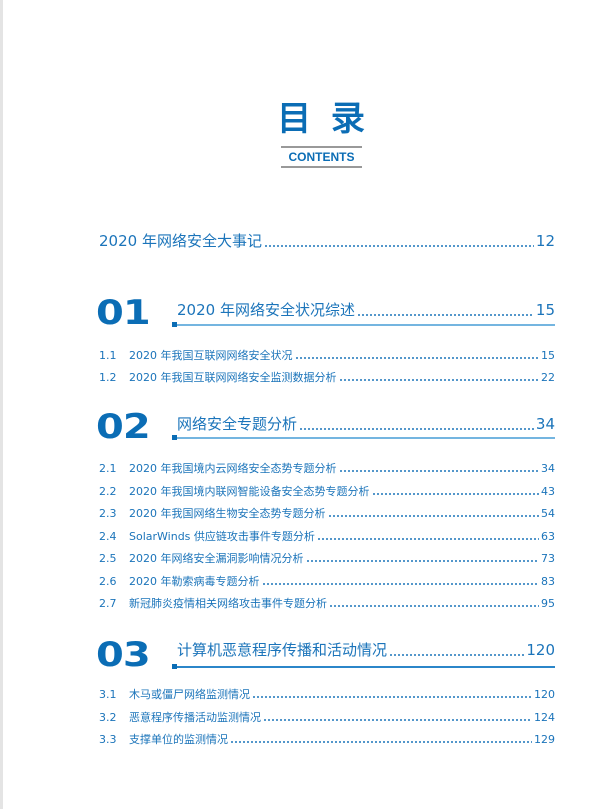 The width and height of the screenshot is (616, 809). I want to click on item-label: 支撑单位的监测情况, so click(178, 739).